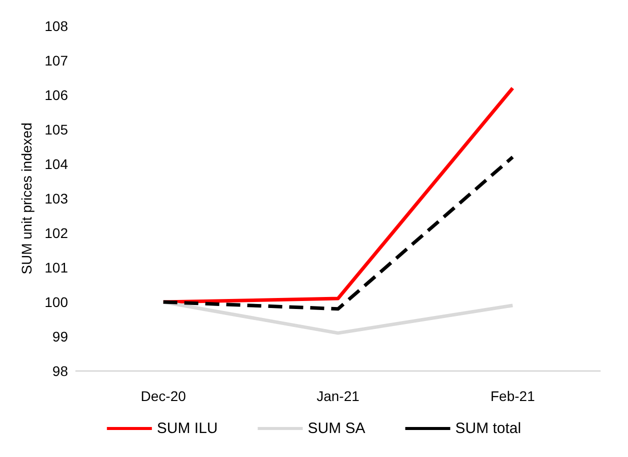  I want to click on y-tick-label: 100, so click(56, 302).